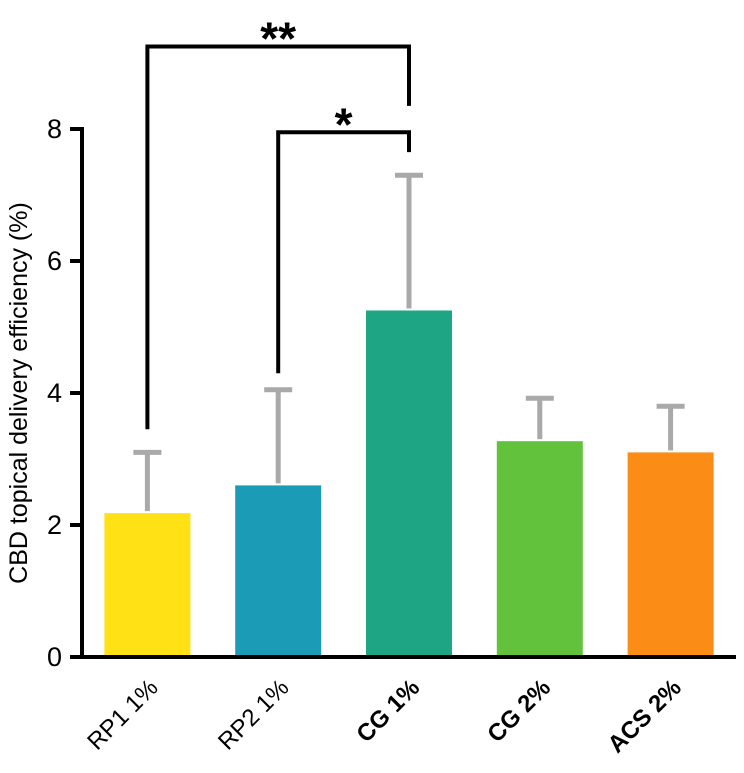 Image resolution: width=744 pixels, height=773 pixels. Describe the element at coordinates (19, 393) in the screenshot. I see `y-axis-title: CBD topical delivery efficiency (%)` at that location.